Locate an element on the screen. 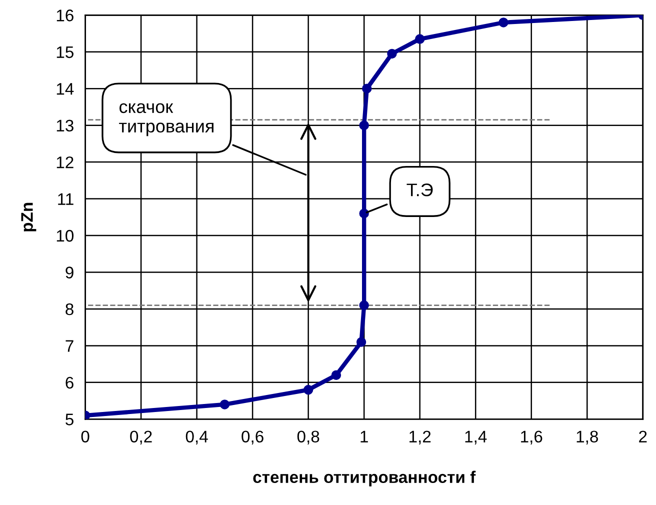 Image resolution: width=656 pixels, height=505 pixels. y-tick-label: 14 is located at coordinates (65, 89).